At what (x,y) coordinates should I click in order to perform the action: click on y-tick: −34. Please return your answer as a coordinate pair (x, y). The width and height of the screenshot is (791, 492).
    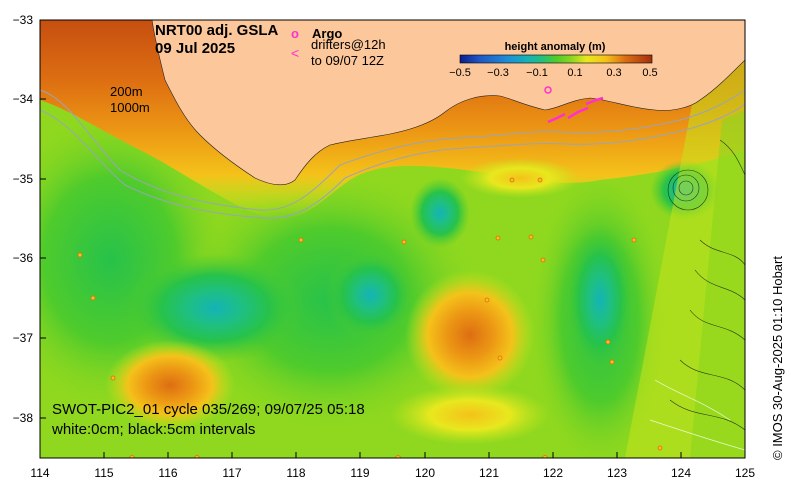
    Looking at the image, I should click on (29, 99).